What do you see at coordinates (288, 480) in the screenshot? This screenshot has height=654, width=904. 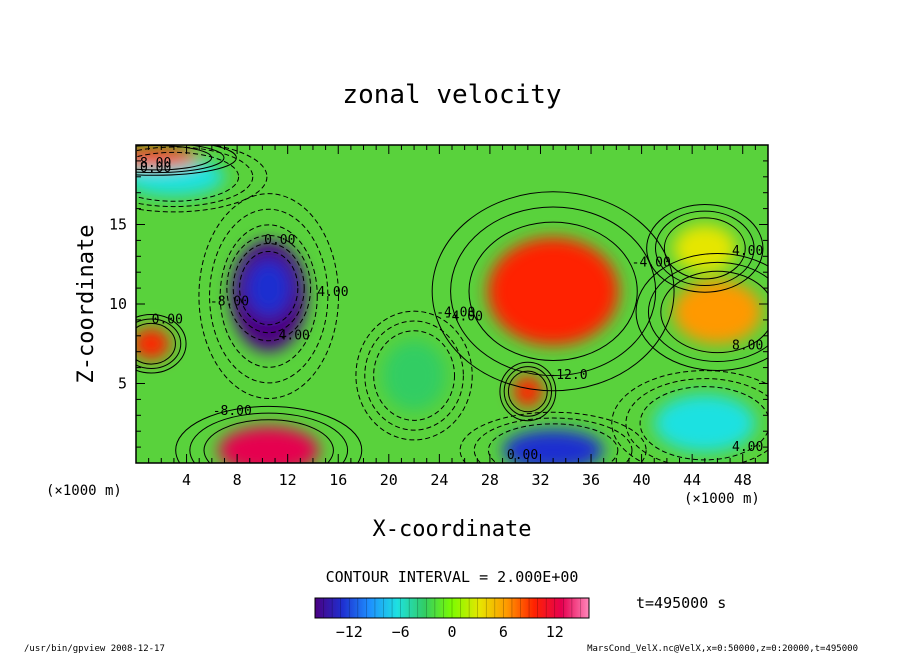 I see `x-tick-label: 12` at bounding box center [288, 480].